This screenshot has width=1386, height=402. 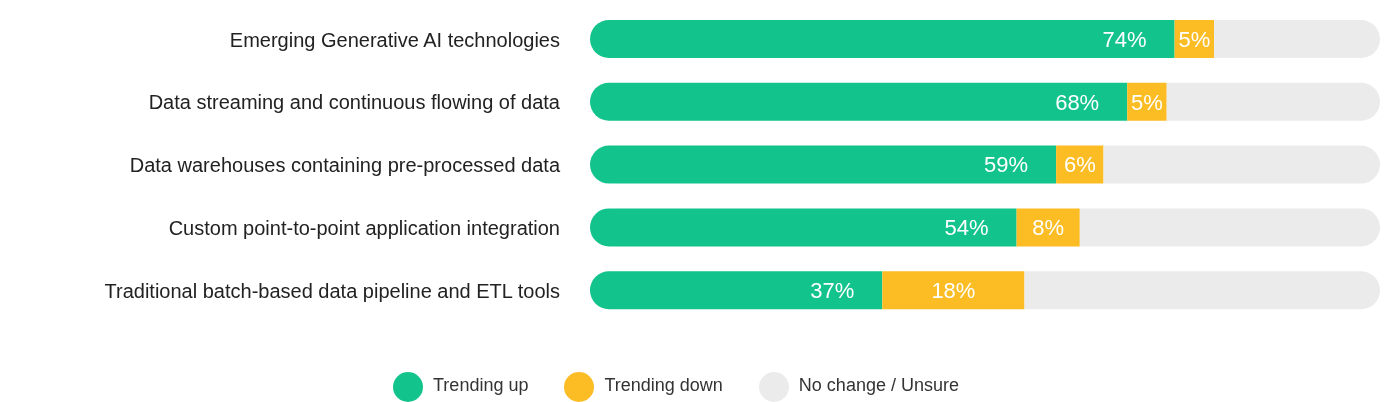 What do you see at coordinates (1079, 165) in the screenshot?
I see `data-label: 6%` at bounding box center [1079, 165].